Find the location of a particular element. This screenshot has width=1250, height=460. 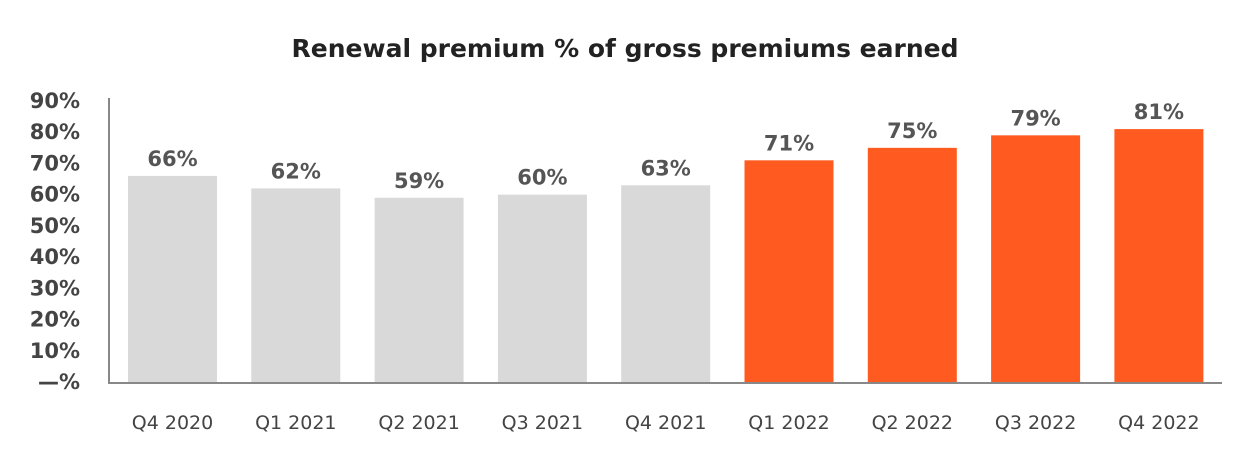

x-tick-label: Q1 2022 is located at coordinates (788, 423).